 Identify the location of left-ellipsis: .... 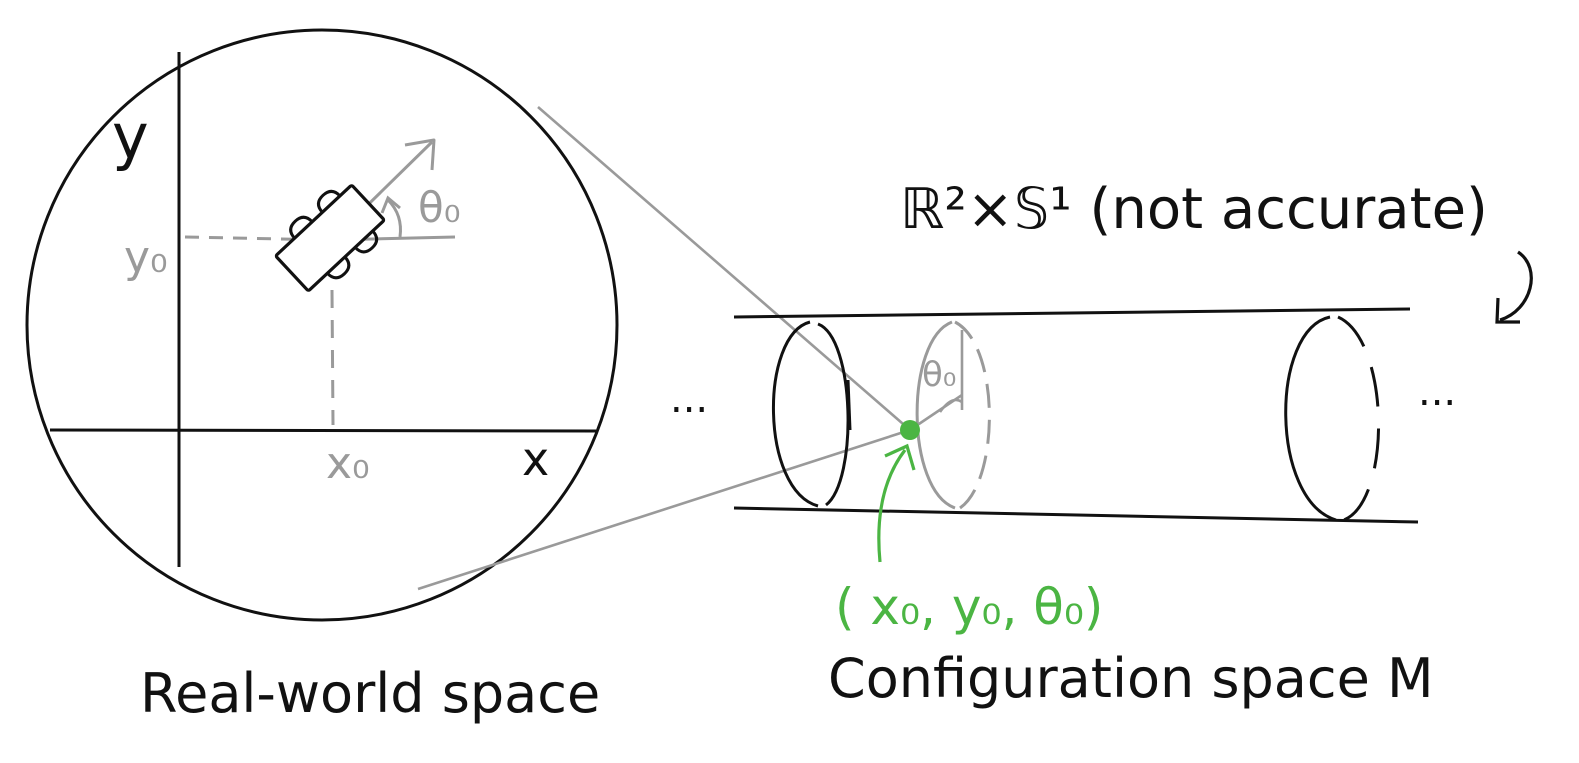
(689, 399).